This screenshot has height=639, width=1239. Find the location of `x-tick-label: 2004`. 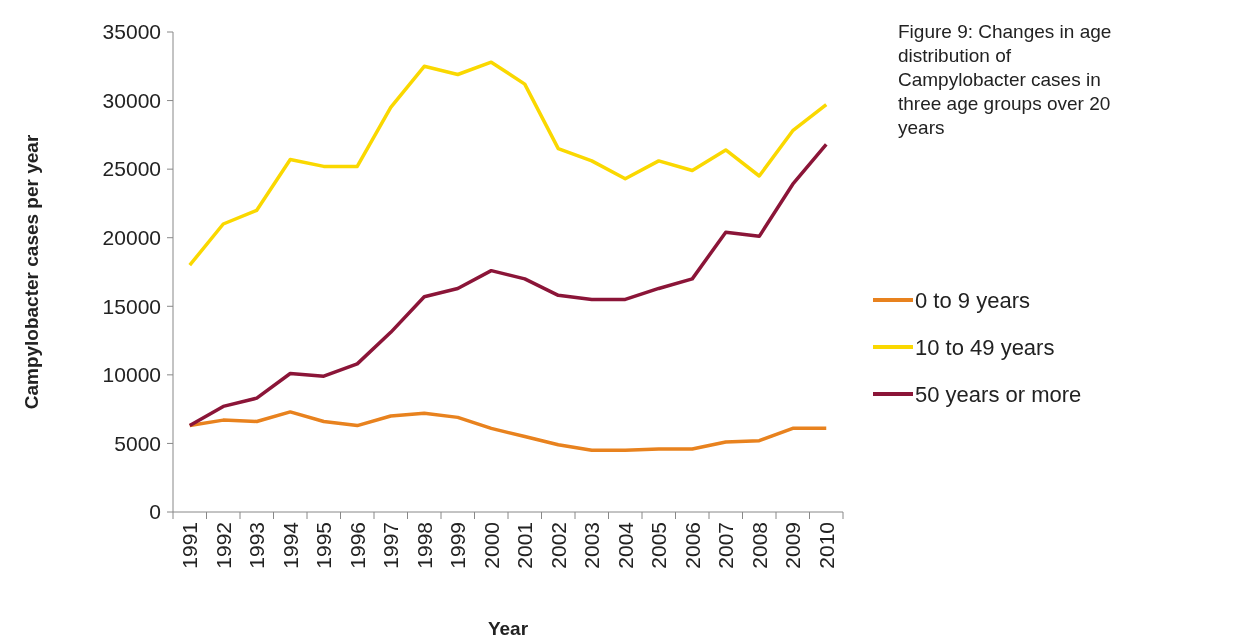

x-tick-label: 2004 is located at coordinates (625, 545).